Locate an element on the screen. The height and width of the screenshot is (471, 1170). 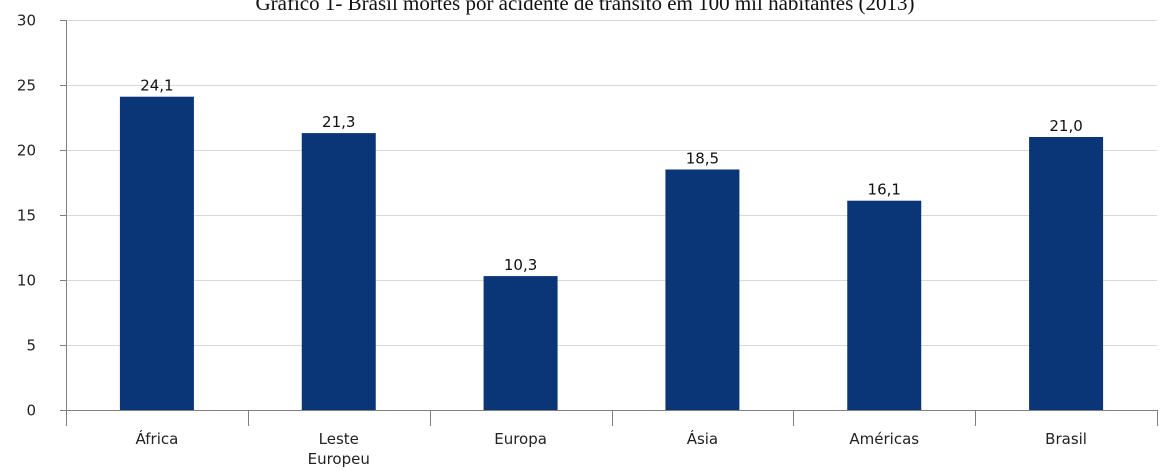
x-category-label: Europa is located at coordinates (520, 439).